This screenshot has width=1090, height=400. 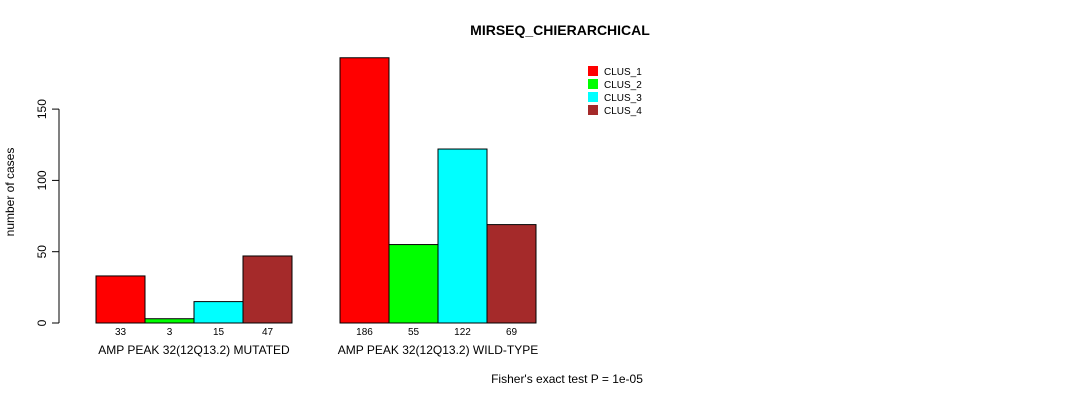 I want to click on bar-count-label: 122, so click(x=462, y=332).